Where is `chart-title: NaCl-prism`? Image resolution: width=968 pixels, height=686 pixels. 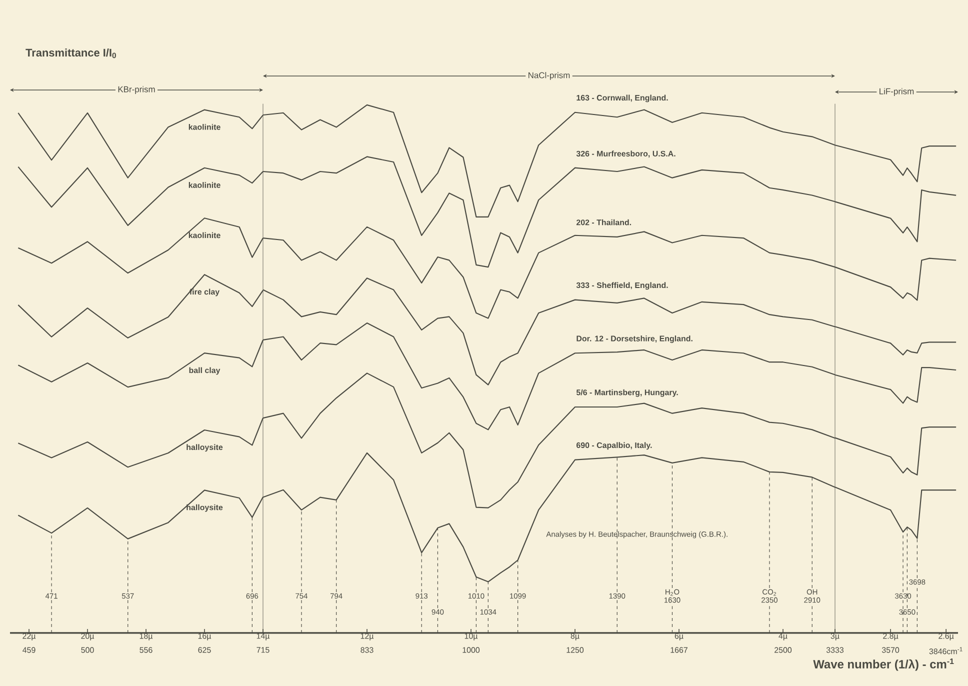 chart-title: NaCl-prism is located at coordinates (549, 76).